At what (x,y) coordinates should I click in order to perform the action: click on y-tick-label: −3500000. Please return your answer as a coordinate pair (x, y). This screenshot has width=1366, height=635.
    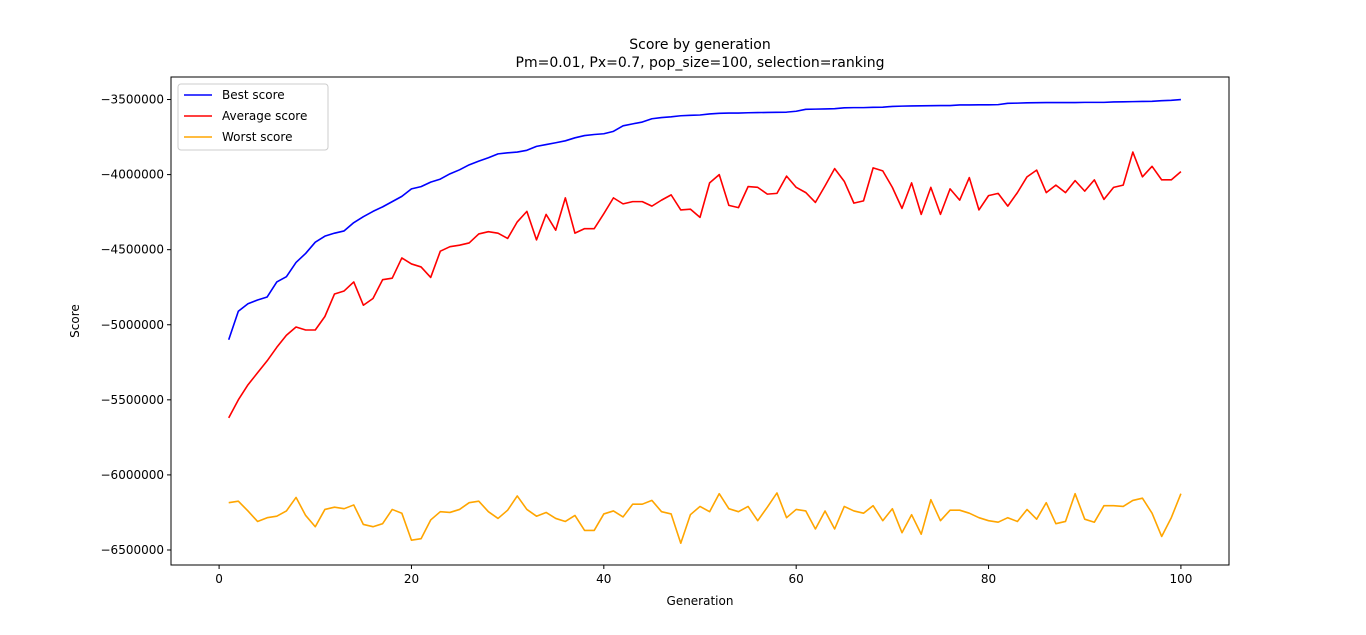
    Looking at the image, I should click on (133, 100).